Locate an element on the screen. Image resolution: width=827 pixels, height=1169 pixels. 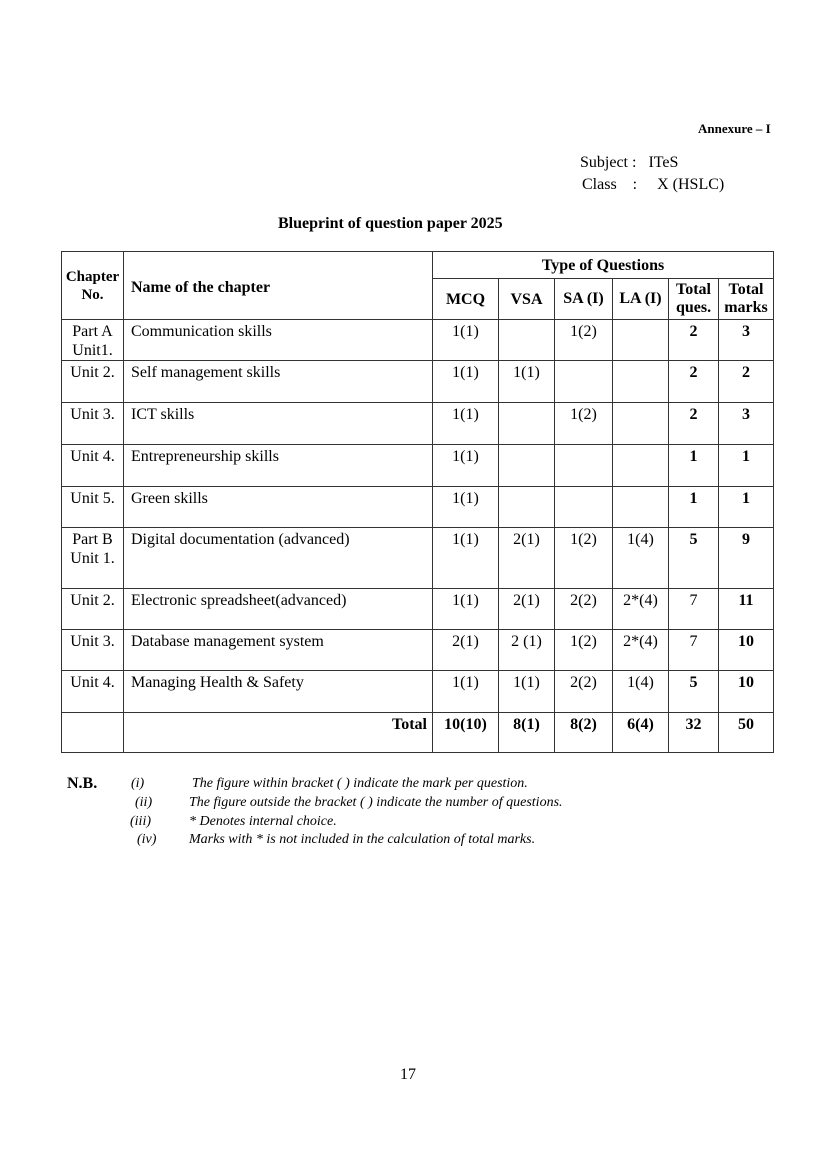
vsa-cell: 2 (1) is located at coordinates (526, 650).